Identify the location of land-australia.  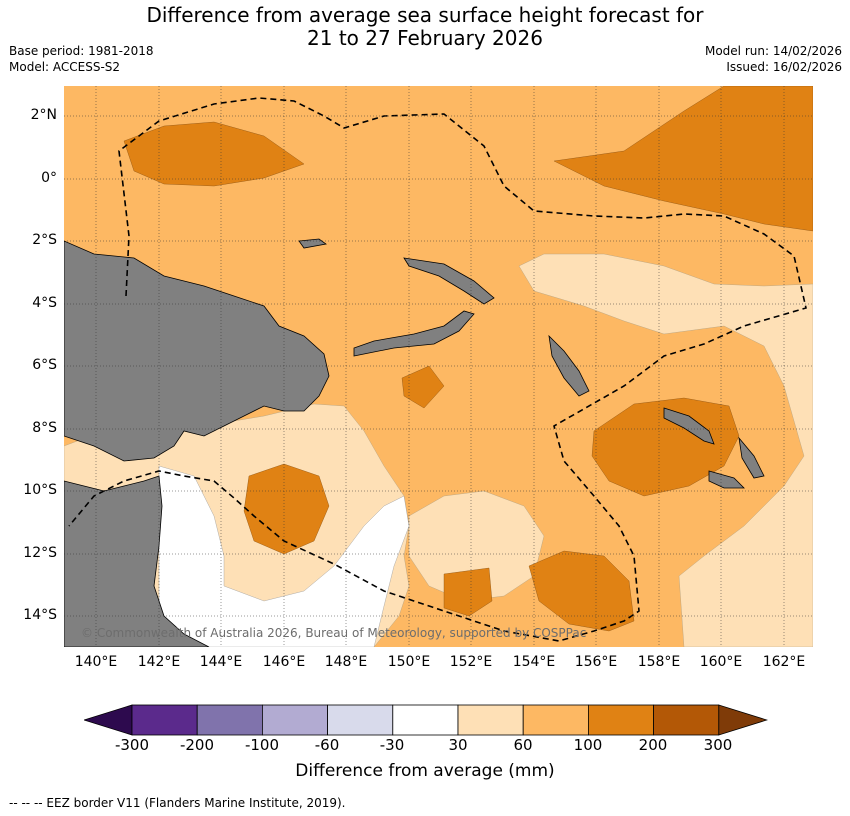
(136, 561).